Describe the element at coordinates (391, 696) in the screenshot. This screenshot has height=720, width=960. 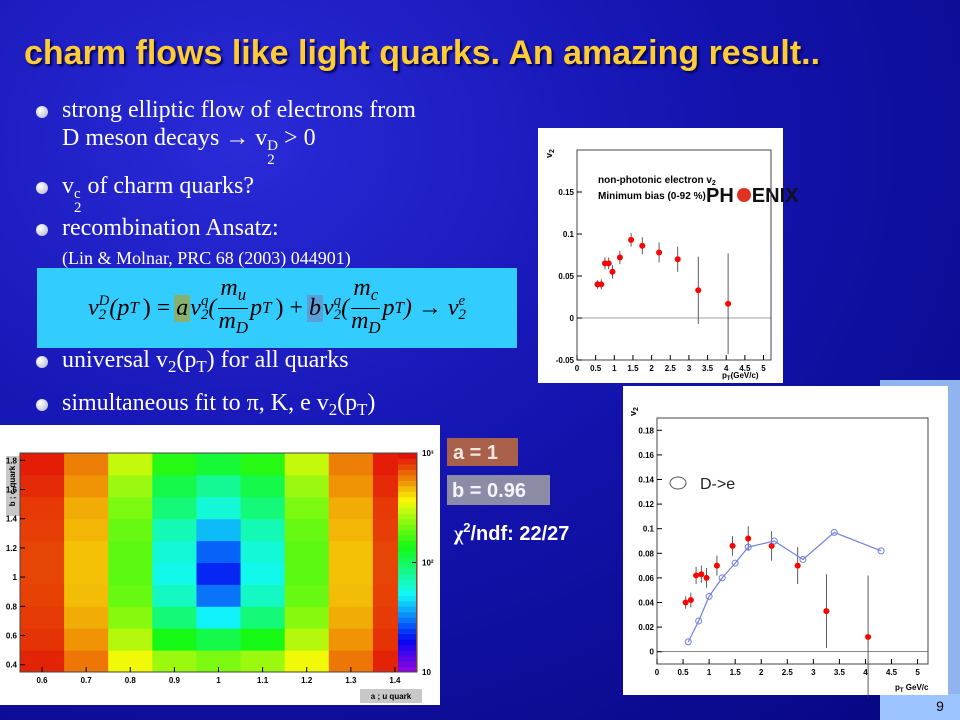
I see `label-box` at that location.